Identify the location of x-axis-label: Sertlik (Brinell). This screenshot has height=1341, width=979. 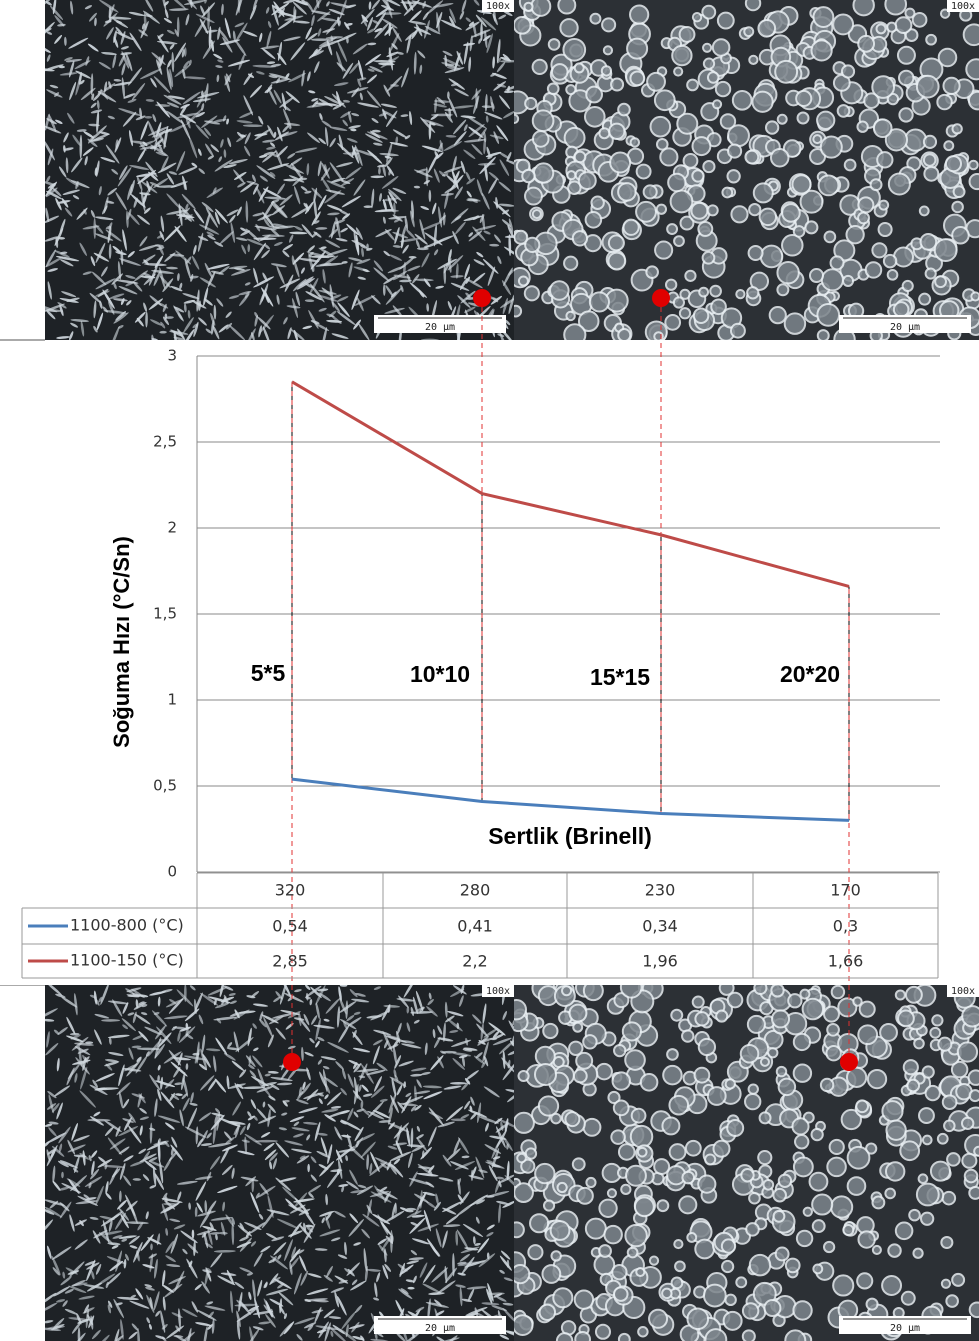
(570, 836).